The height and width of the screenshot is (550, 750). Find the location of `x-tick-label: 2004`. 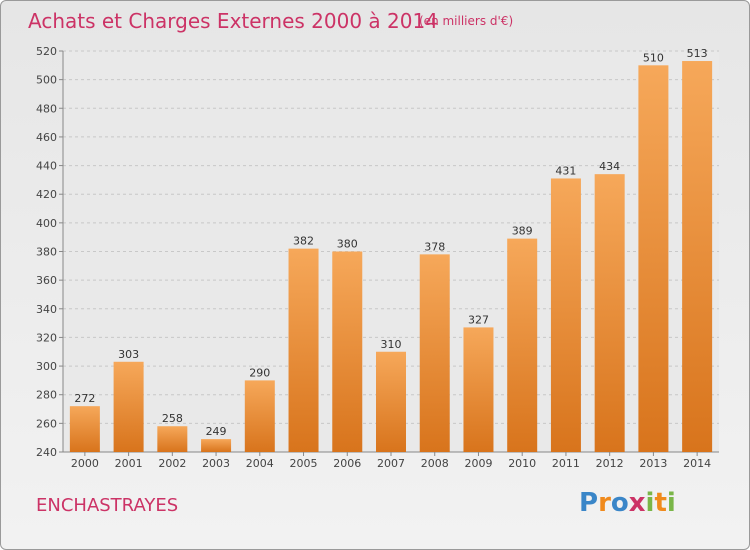

x-tick-label: 2004 is located at coordinates (260, 463).